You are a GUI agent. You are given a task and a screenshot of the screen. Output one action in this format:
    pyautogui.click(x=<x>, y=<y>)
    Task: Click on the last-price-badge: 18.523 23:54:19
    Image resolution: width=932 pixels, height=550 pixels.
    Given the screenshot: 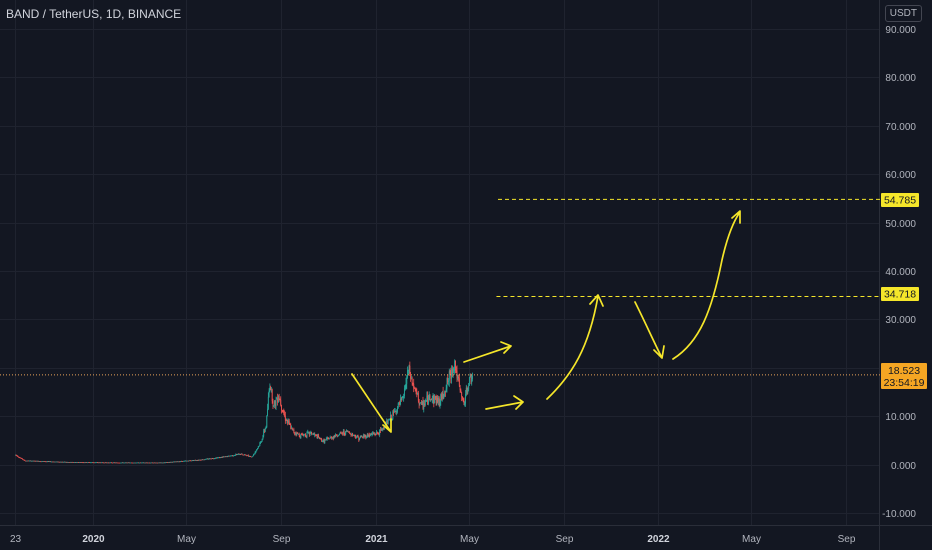 What is the action you would take?
    pyautogui.click(x=904, y=376)
    